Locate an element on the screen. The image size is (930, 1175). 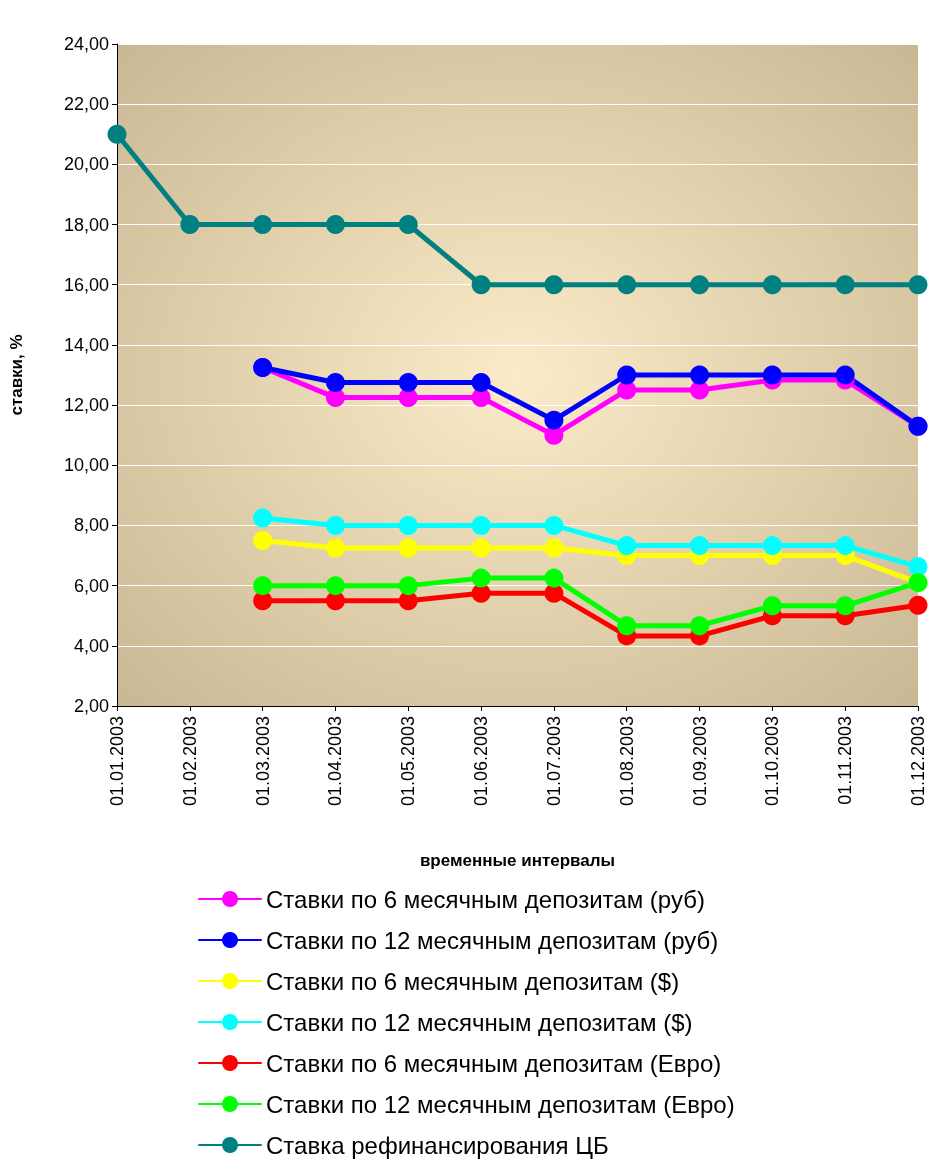
legend-label: Ставки по 6 месячным депозитам (руб) is located at coordinates (485, 899).